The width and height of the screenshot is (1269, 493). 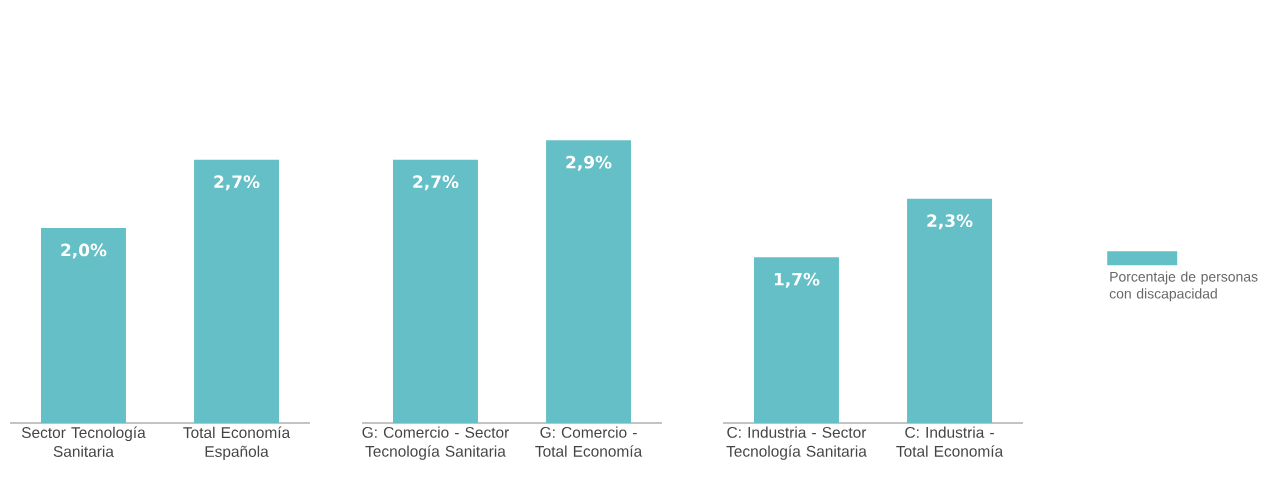 What do you see at coordinates (83, 441) in the screenshot?
I see `x-tick-label: Sector Tecnología Sanitaria` at bounding box center [83, 441].